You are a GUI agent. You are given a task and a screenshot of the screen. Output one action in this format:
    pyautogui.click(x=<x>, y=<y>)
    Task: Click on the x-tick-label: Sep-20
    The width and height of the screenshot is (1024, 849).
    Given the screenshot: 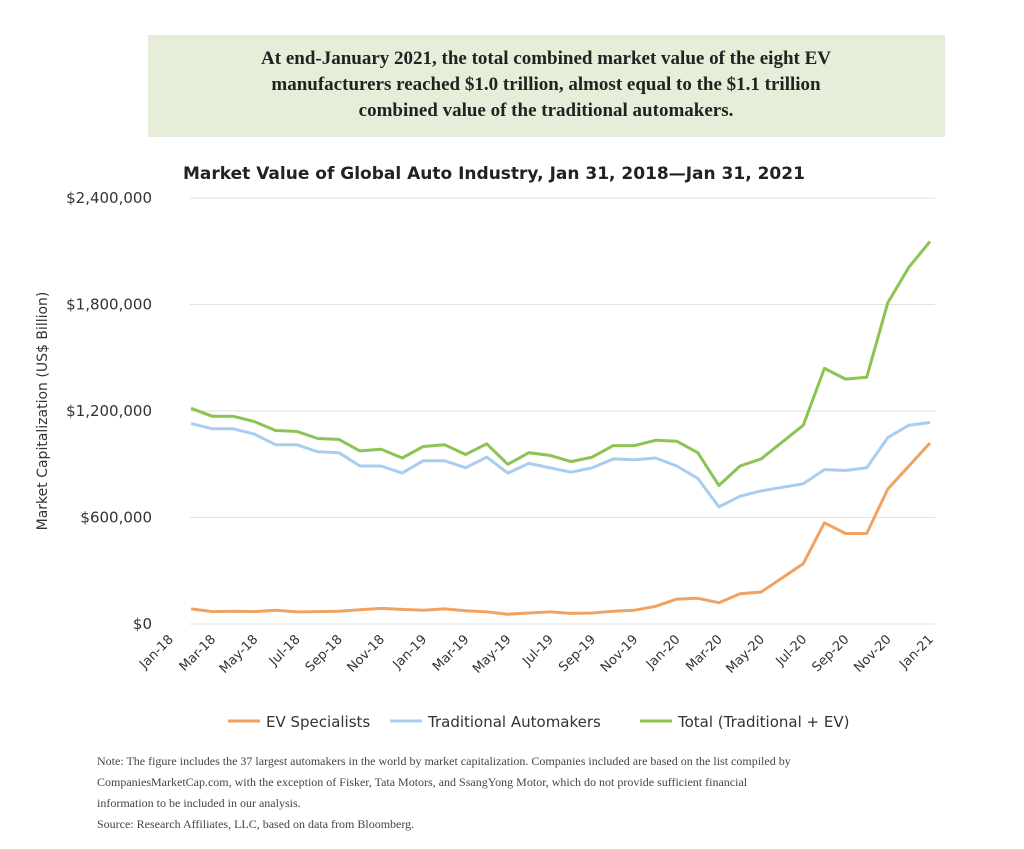 What is the action you would take?
    pyautogui.click(x=830, y=653)
    